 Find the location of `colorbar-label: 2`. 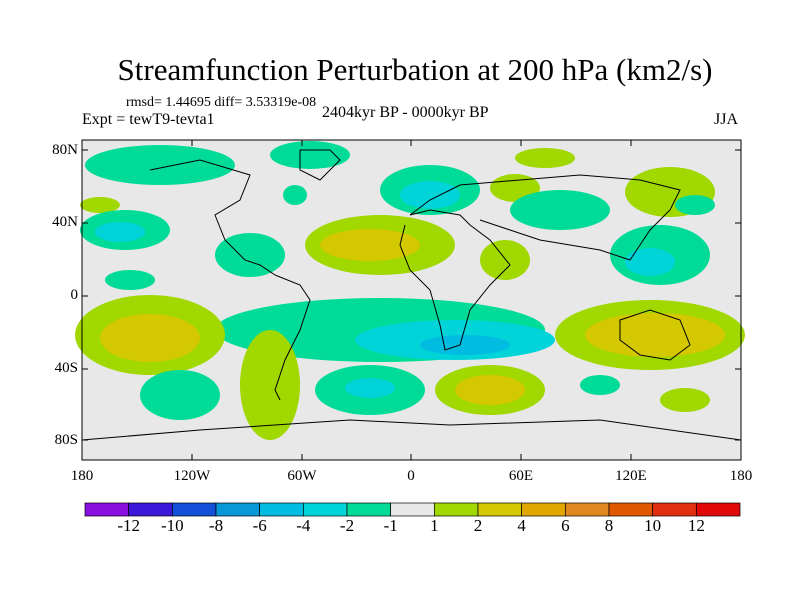

colorbar-label: 2 is located at coordinates (478, 525).